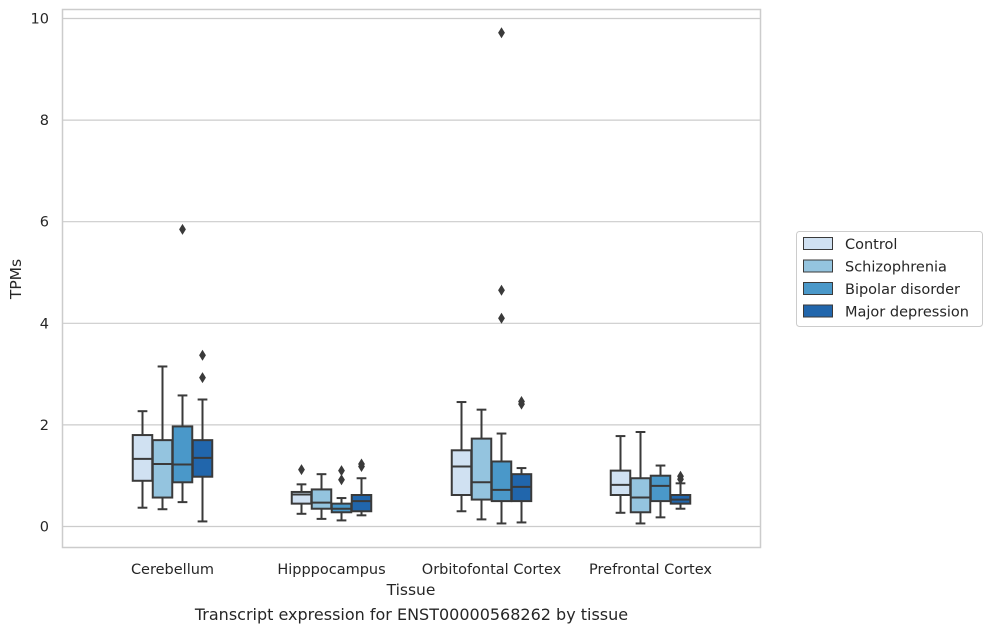 This screenshot has height=634, width=992. Describe the element at coordinates (411, 590) in the screenshot. I see `x-axis-label: Tissue` at that location.